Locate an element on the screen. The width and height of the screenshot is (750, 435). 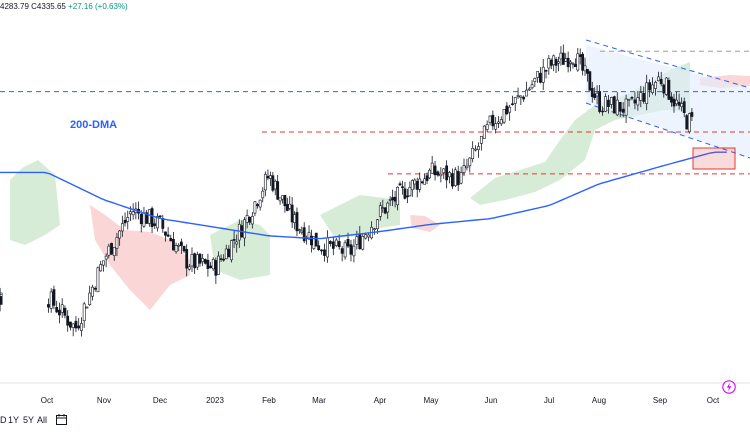
x-tick-label: Jul is located at coordinates (549, 400).